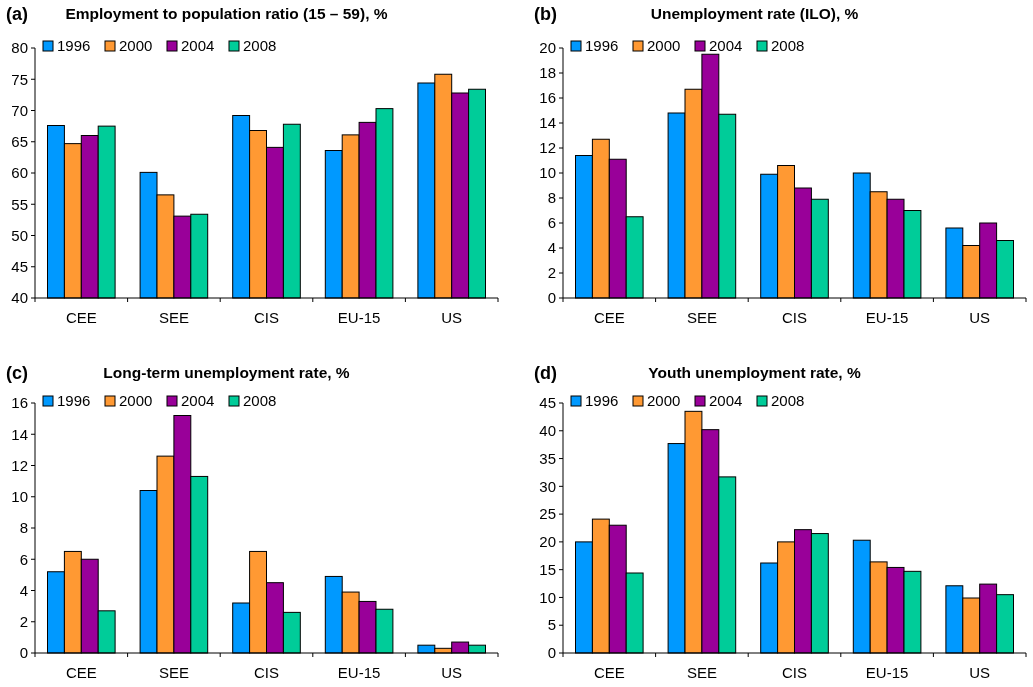 This screenshot has width=1033, height=687. I want to click on y-tick-label: 18, so click(547, 73).